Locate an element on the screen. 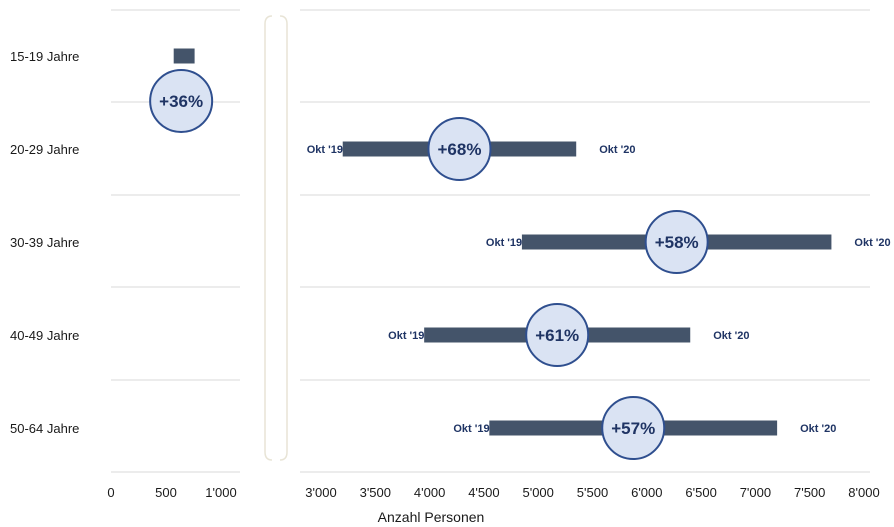 This screenshot has width=894, height=527. change-label: +58% is located at coordinates (677, 242).